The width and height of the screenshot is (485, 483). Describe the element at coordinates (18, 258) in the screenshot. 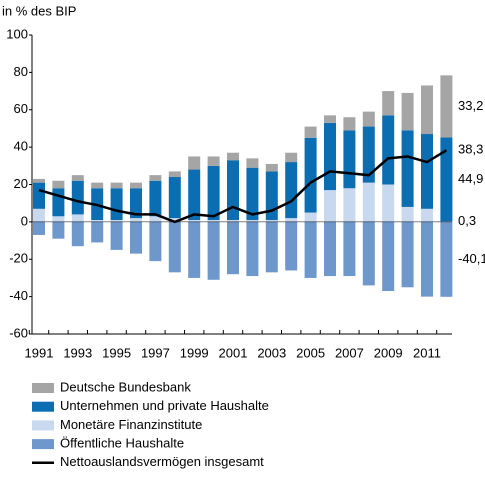

I see `y-tick-label: -20` at that location.